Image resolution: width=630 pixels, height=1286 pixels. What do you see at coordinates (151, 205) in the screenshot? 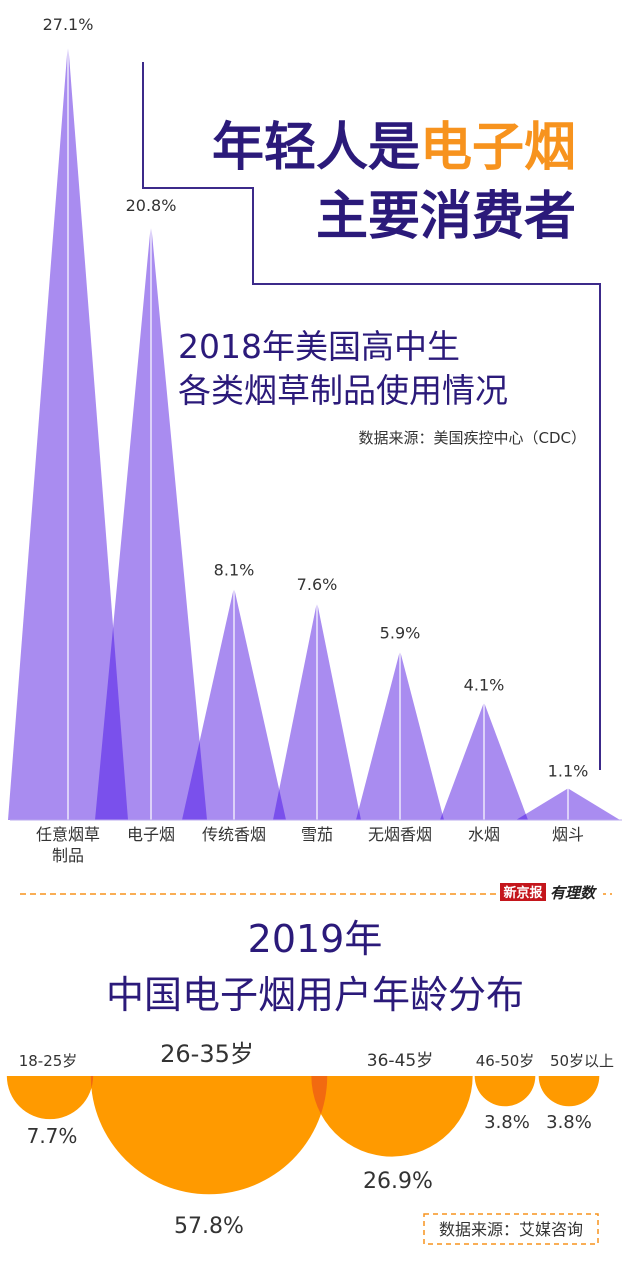
I see `value-label-1: 20.8%` at bounding box center [151, 205].